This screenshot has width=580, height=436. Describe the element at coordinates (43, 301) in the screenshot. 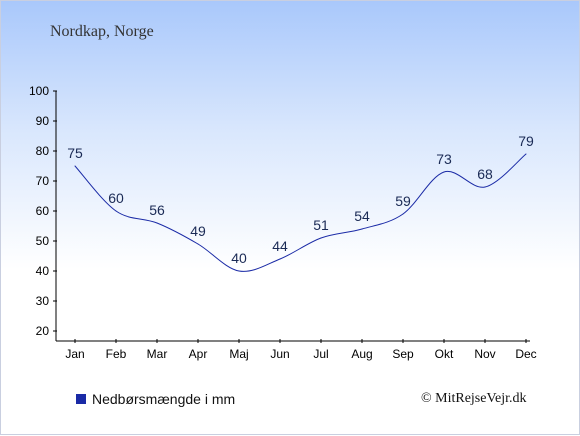

I see `y-tick-label: 30` at that location.